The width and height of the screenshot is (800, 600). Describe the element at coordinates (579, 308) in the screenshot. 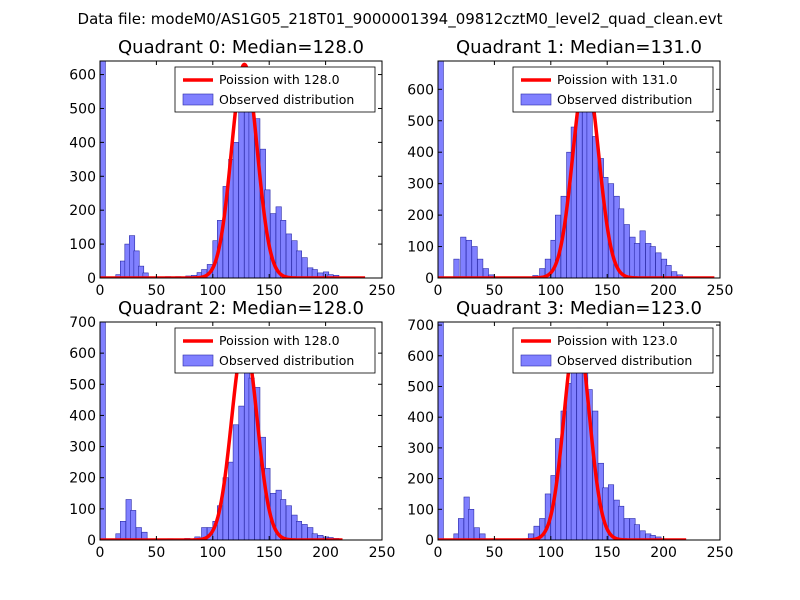

I see `quadrant-3-title: Quadrant 3: Median=123.0` at that location.